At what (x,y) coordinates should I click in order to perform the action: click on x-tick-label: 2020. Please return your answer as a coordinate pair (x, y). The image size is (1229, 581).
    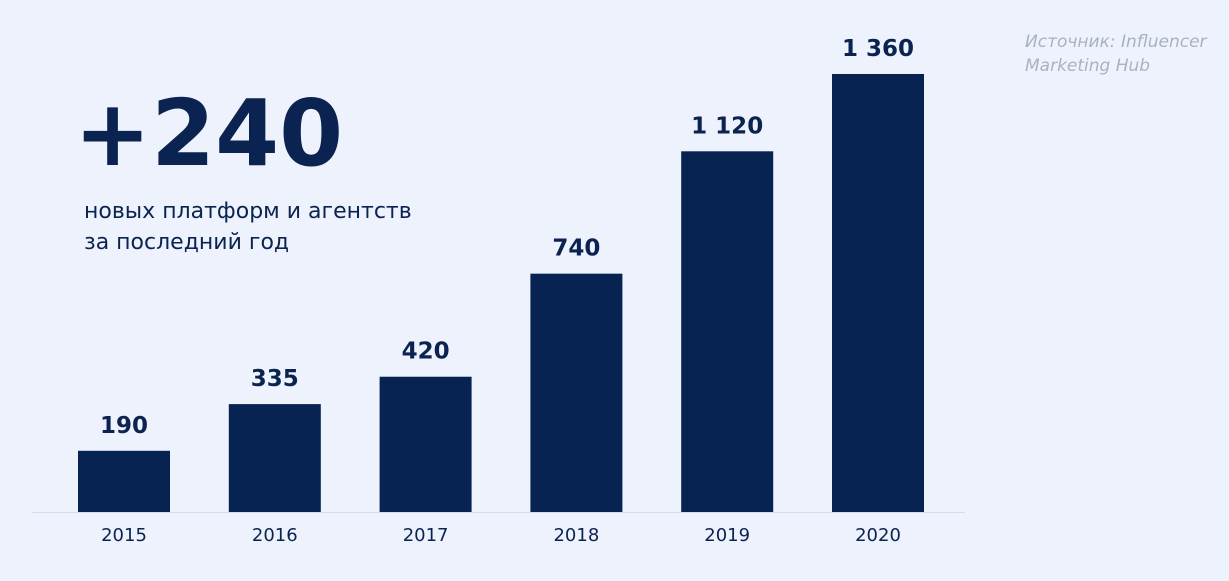
    Looking at the image, I should click on (878, 535).